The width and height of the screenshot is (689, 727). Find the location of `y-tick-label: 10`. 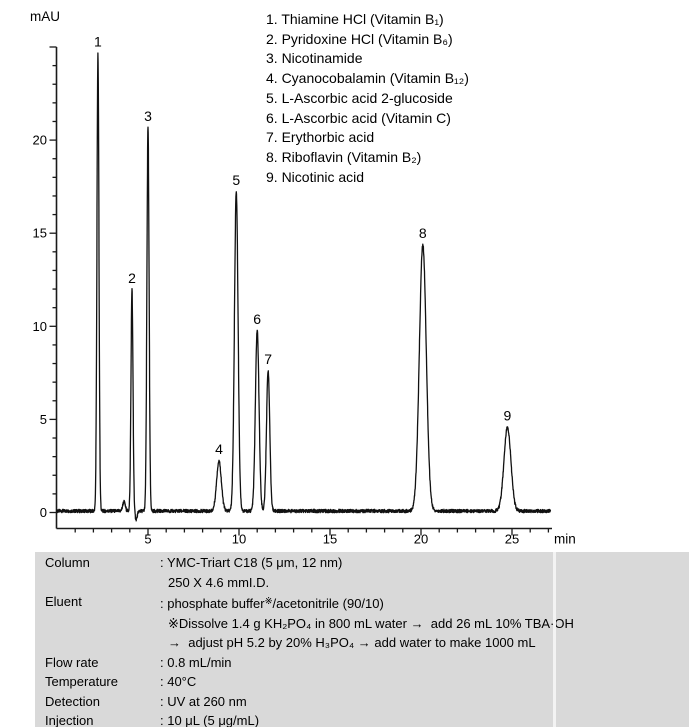

y-tick-label: 10 is located at coordinates (40, 326).